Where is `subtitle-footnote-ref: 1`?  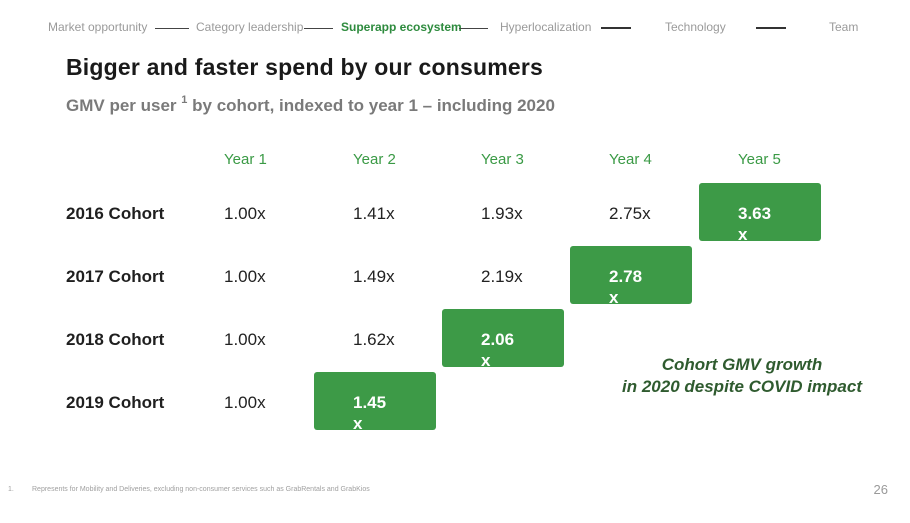 subtitle-footnote-ref: 1 is located at coordinates (184, 100).